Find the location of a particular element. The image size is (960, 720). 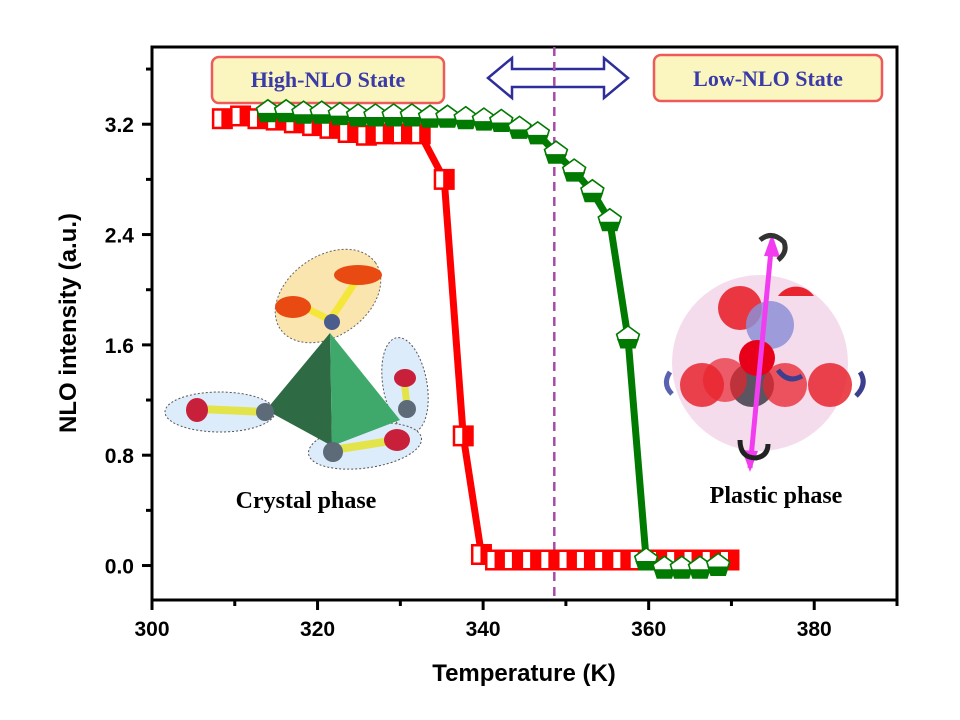

x-tick-label: 340 is located at coordinates (483, 629).